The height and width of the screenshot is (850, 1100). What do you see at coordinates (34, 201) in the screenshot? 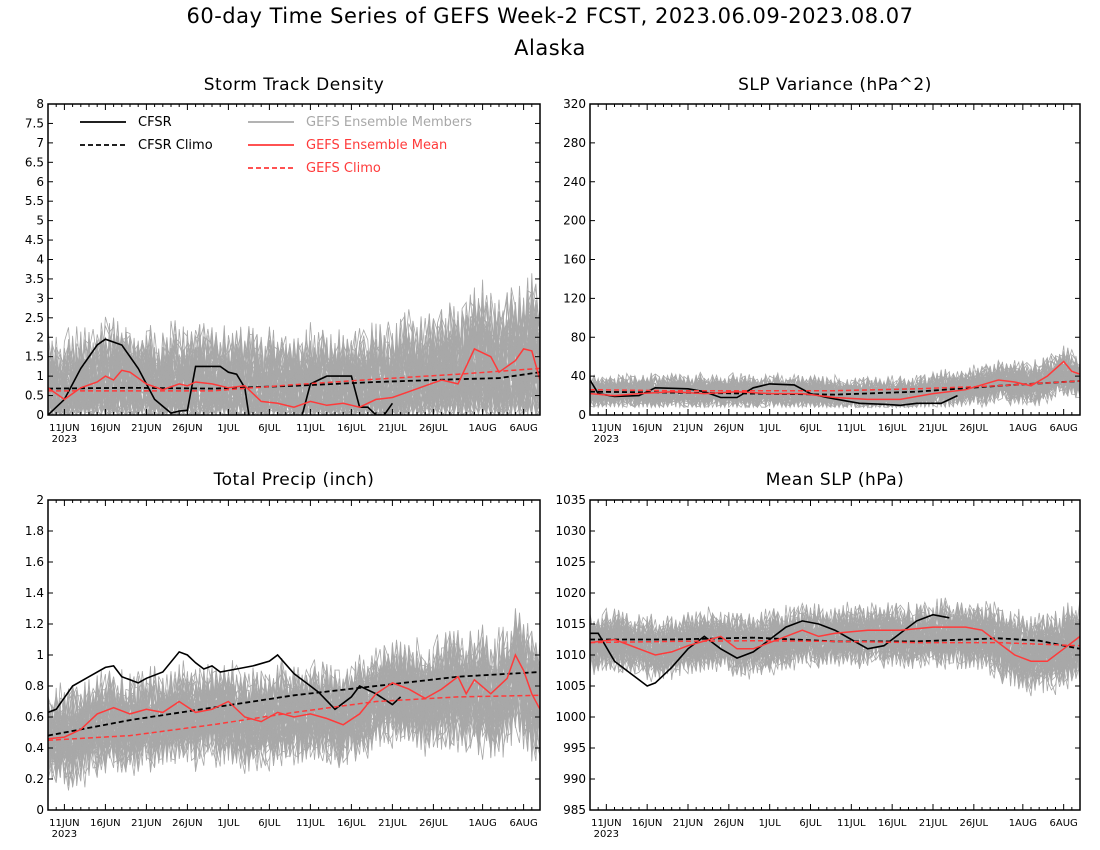
I see `y-tick-label: 5.5` at bounding box center [34, 201].